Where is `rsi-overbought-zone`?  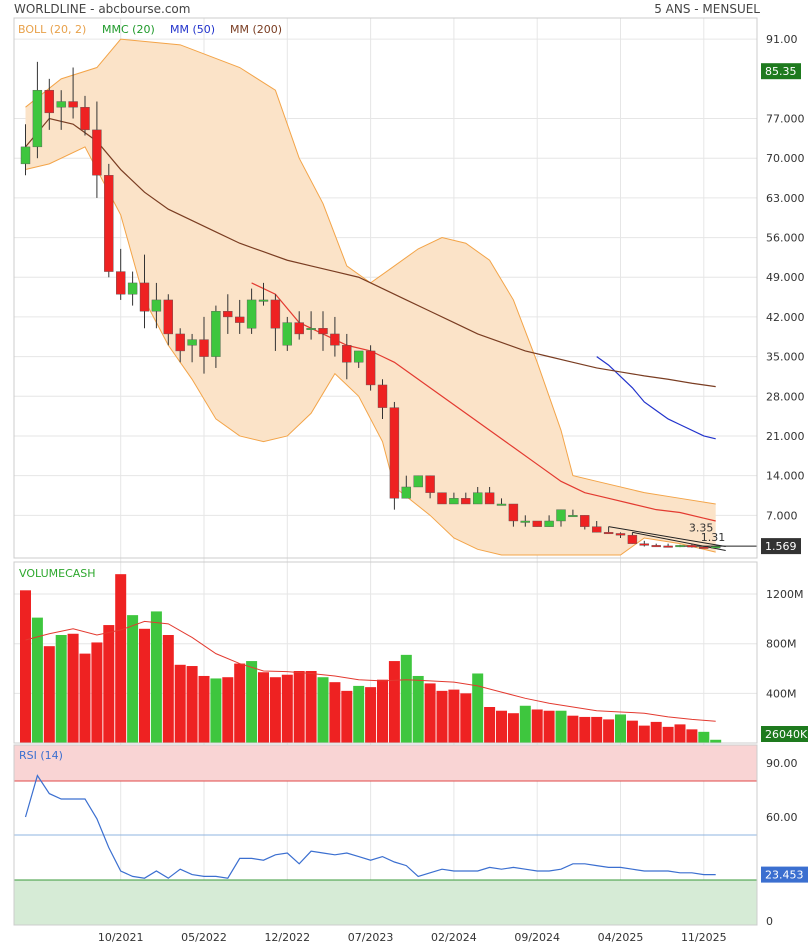 rsi-overbought-zone is located at coordinates (385, 763).